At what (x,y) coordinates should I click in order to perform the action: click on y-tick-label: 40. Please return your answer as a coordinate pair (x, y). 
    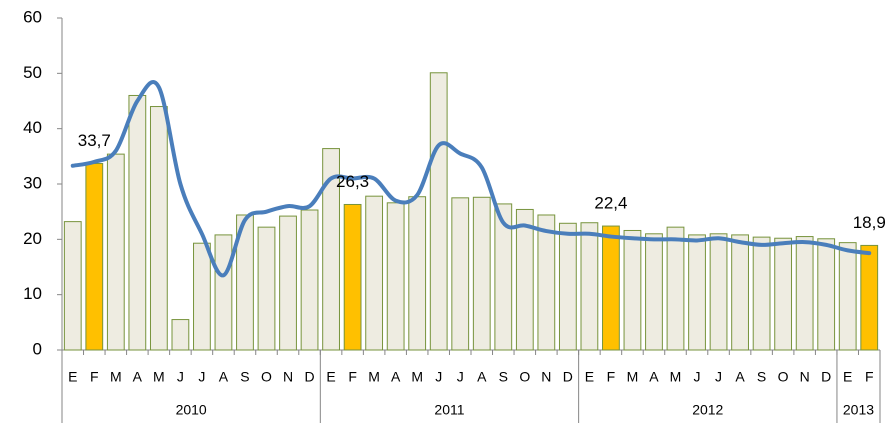
    Looking at the image, I should click on (32, 127).